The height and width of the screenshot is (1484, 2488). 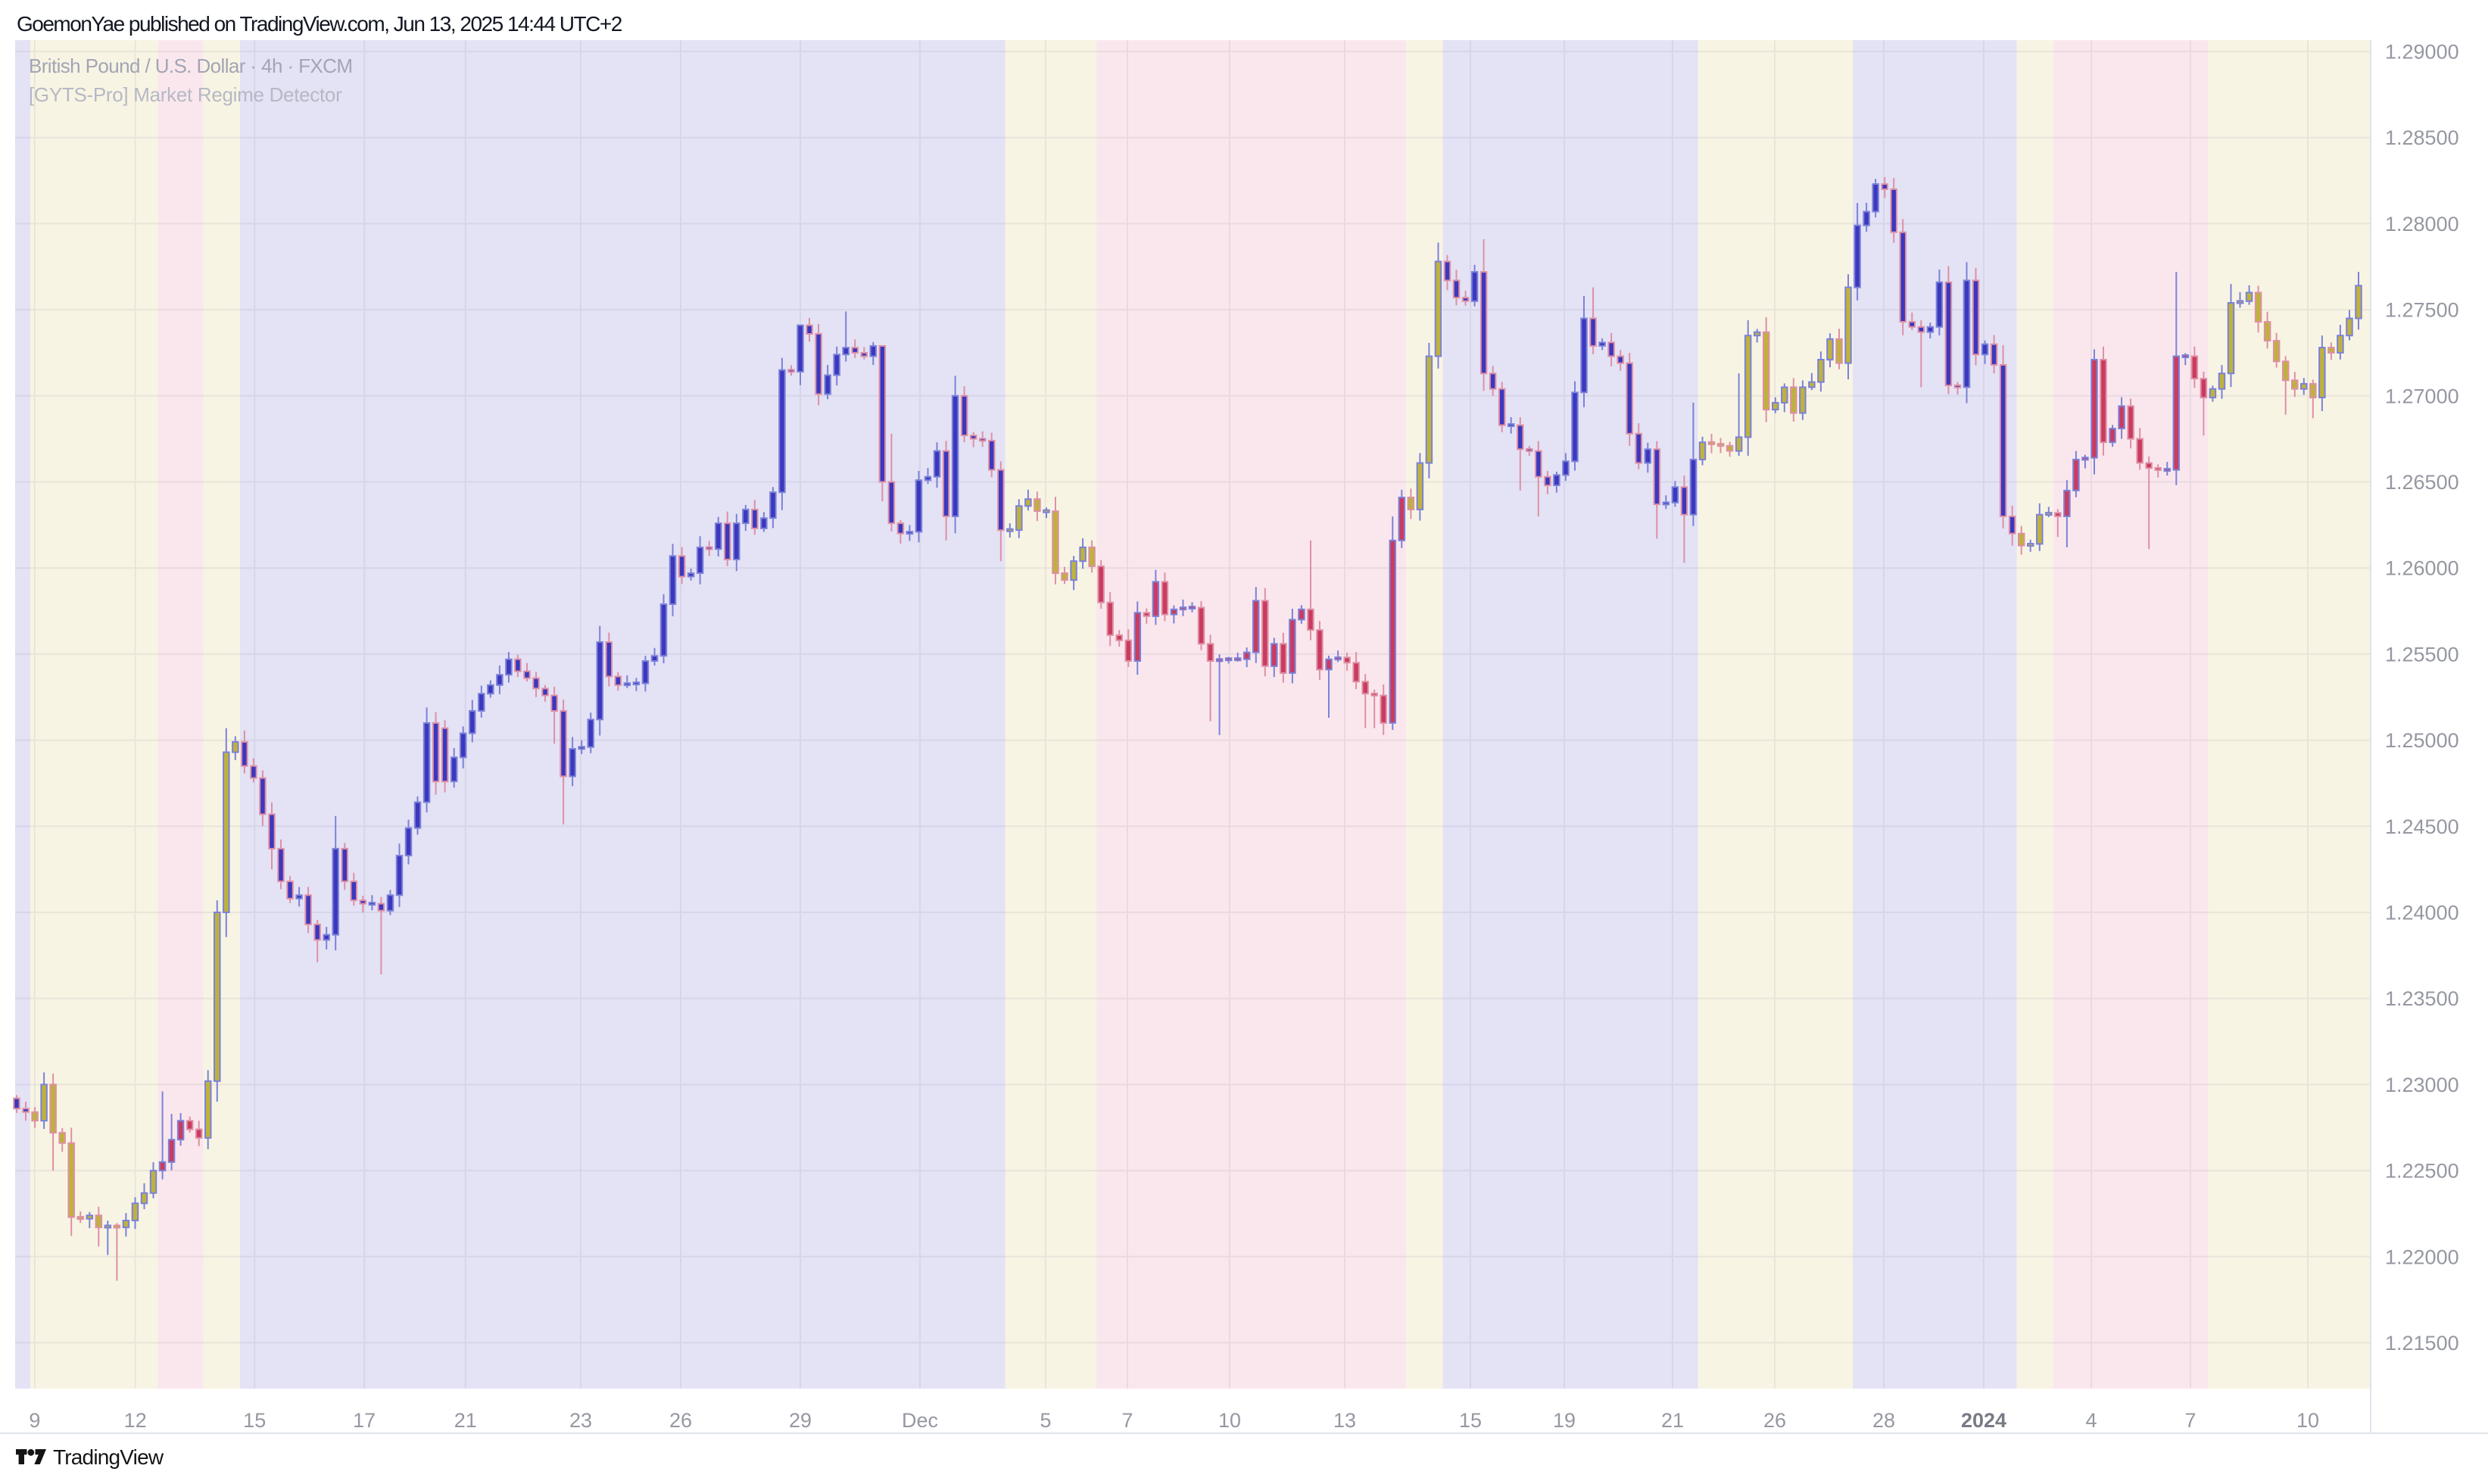 I want to click on svg-text: 1.24000, so click(x=2422, y=913).